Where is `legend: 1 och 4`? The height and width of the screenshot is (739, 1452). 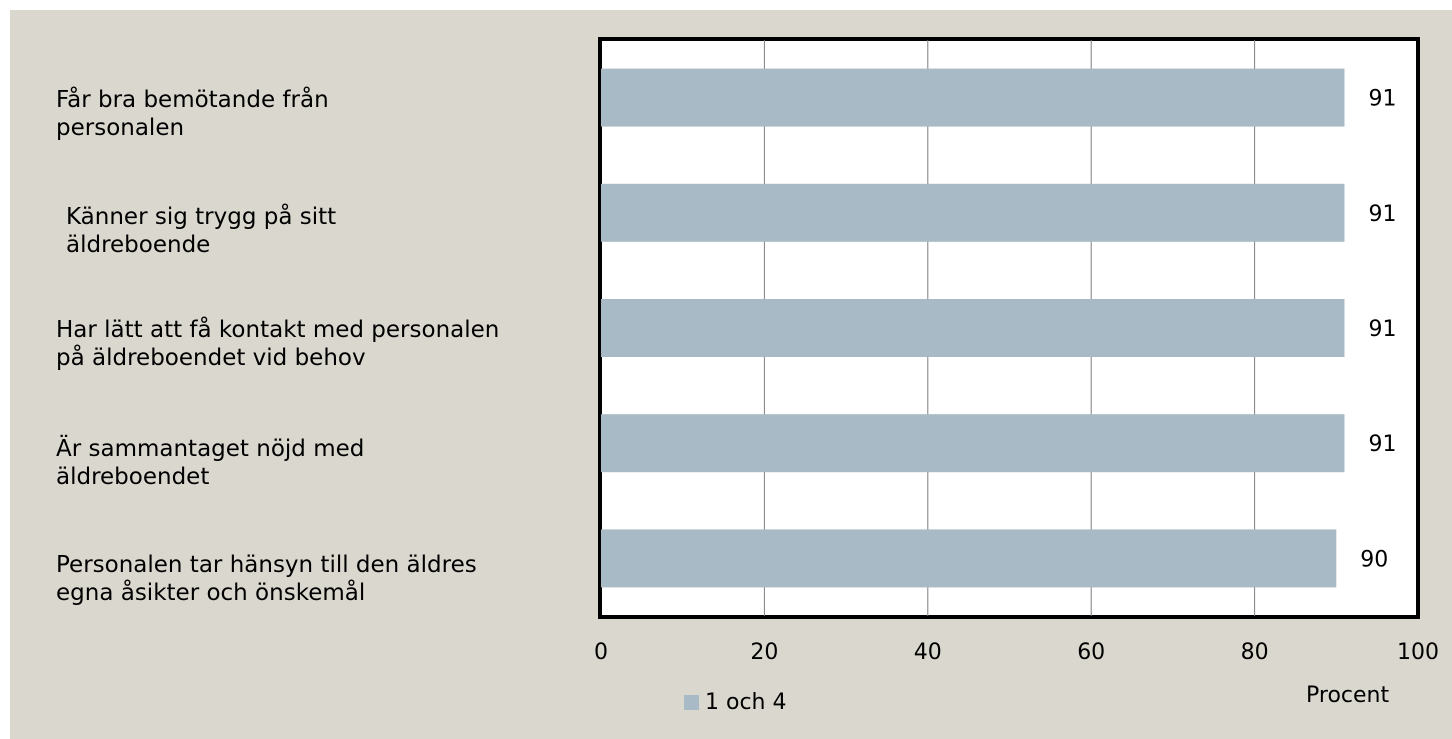 legend: 1 och 4 is located at coordinates (735, 702).